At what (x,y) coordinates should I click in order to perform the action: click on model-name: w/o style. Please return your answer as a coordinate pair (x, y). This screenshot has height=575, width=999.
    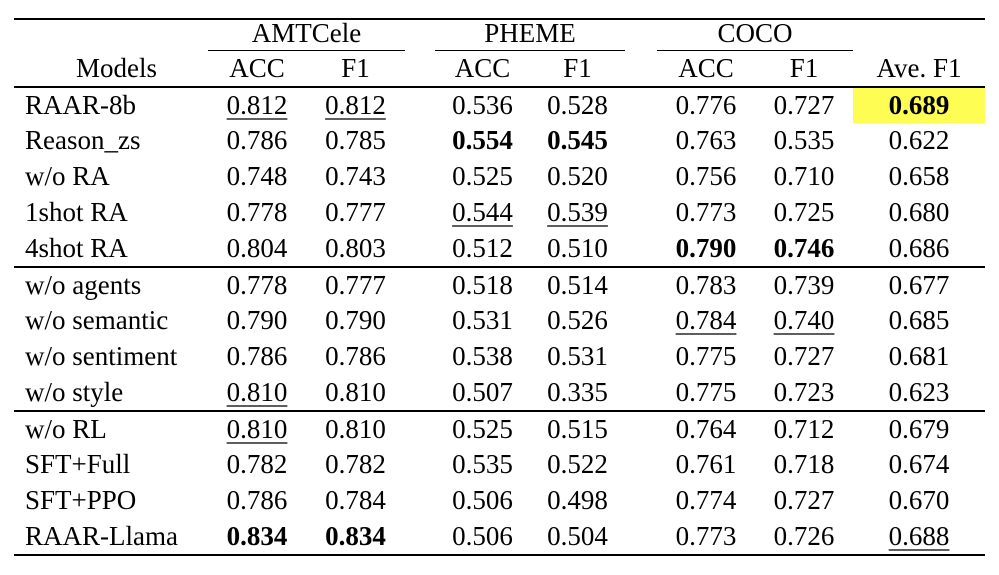
    Looking at the image, I should click on (74, 391).